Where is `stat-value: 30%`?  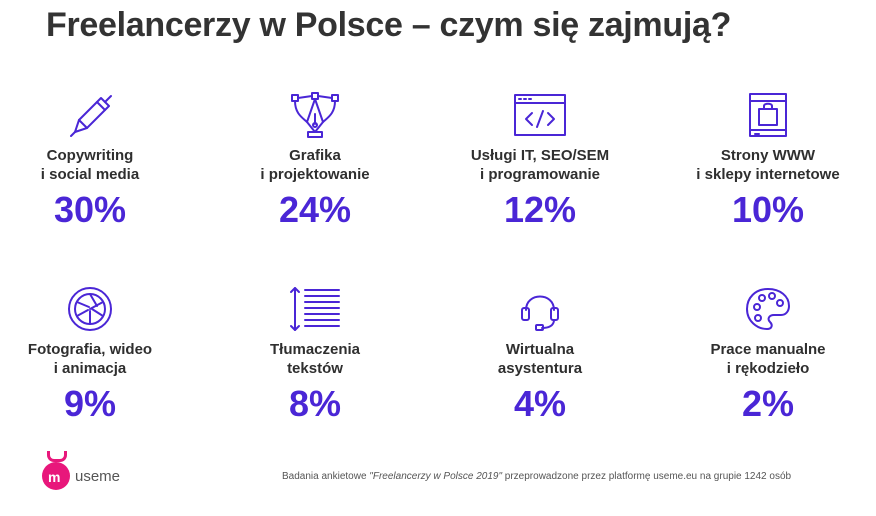 stat-value: 30% is located at coordinates (90, 209).